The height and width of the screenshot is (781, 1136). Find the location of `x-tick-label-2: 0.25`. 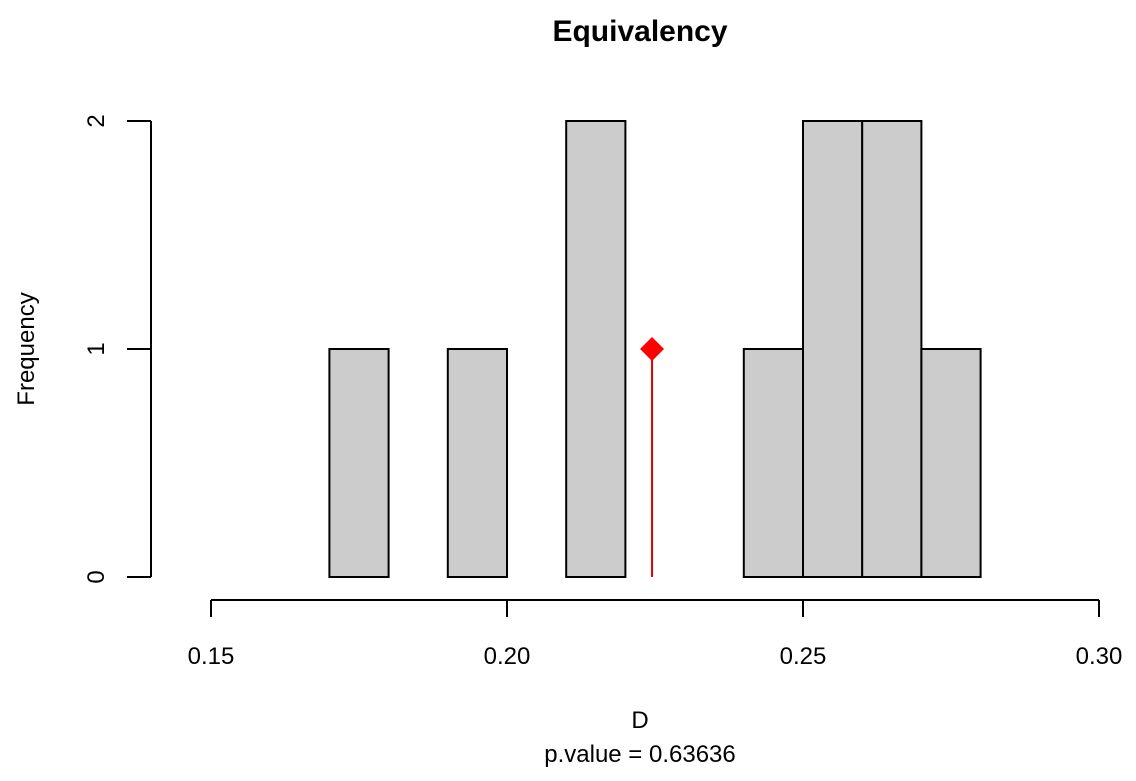

x-tick-label-2: 0.25 is located at coordinates (803, 656).